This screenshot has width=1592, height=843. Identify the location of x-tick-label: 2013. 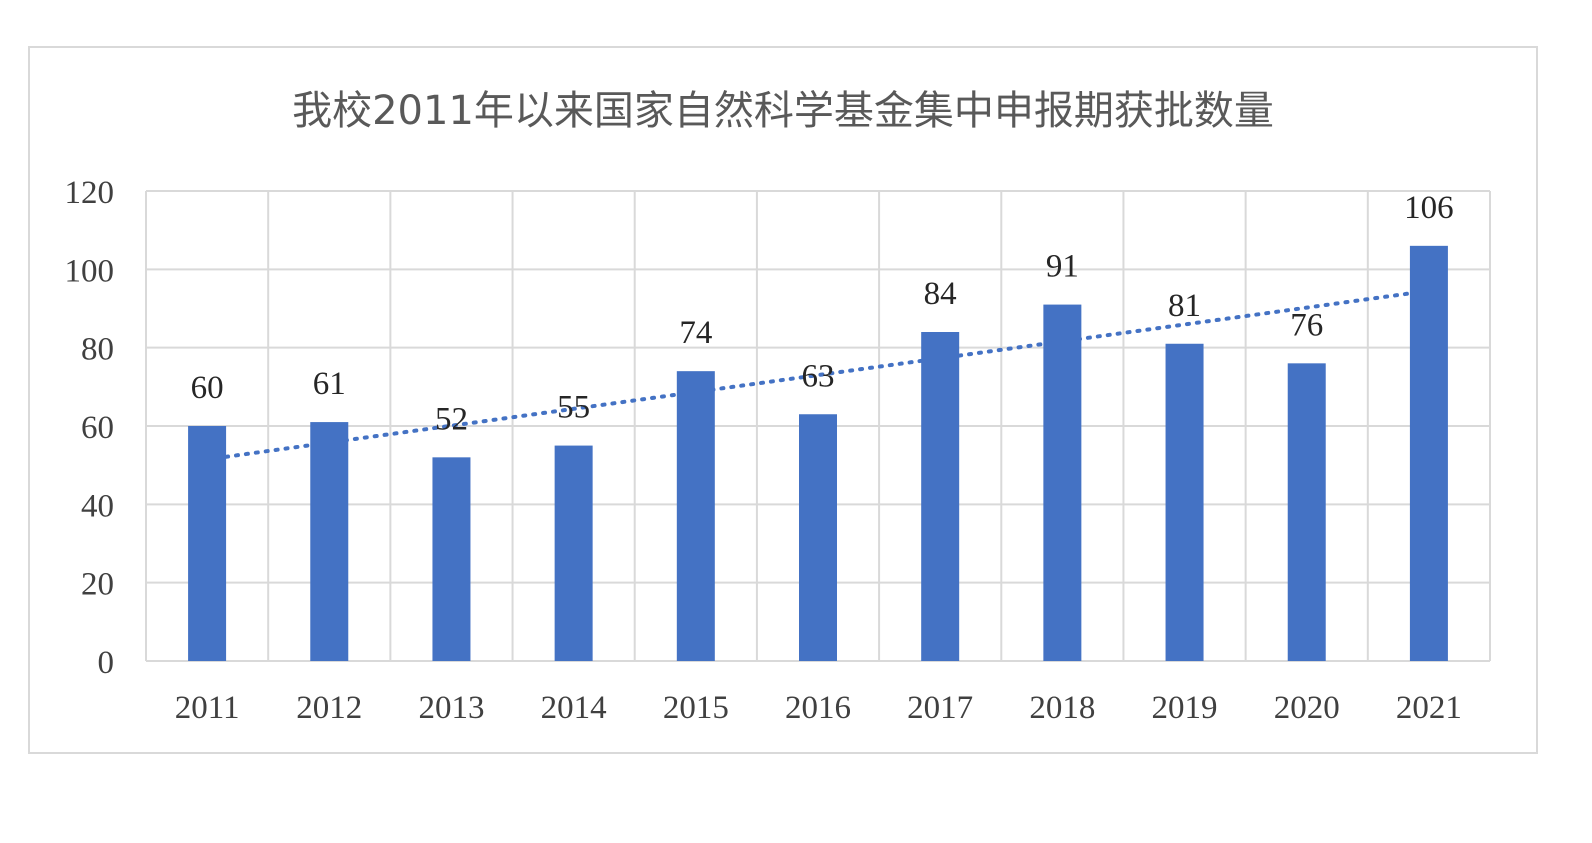
(451, 708).